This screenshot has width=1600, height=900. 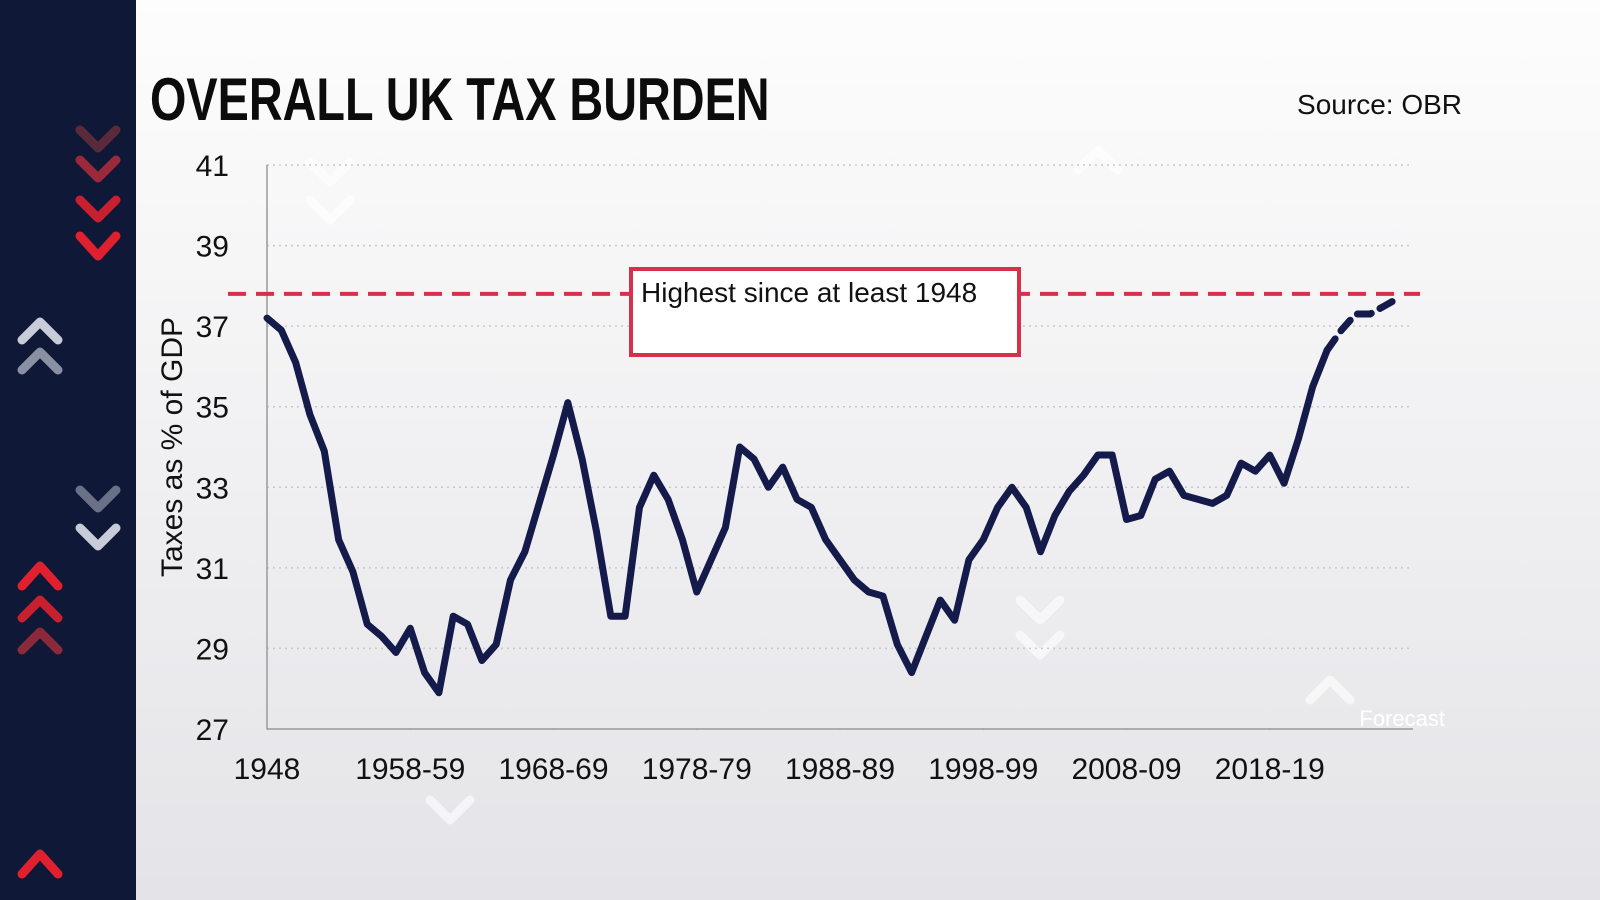 I want to click on x-tick-label: 1948, so click(x=267, y=769).